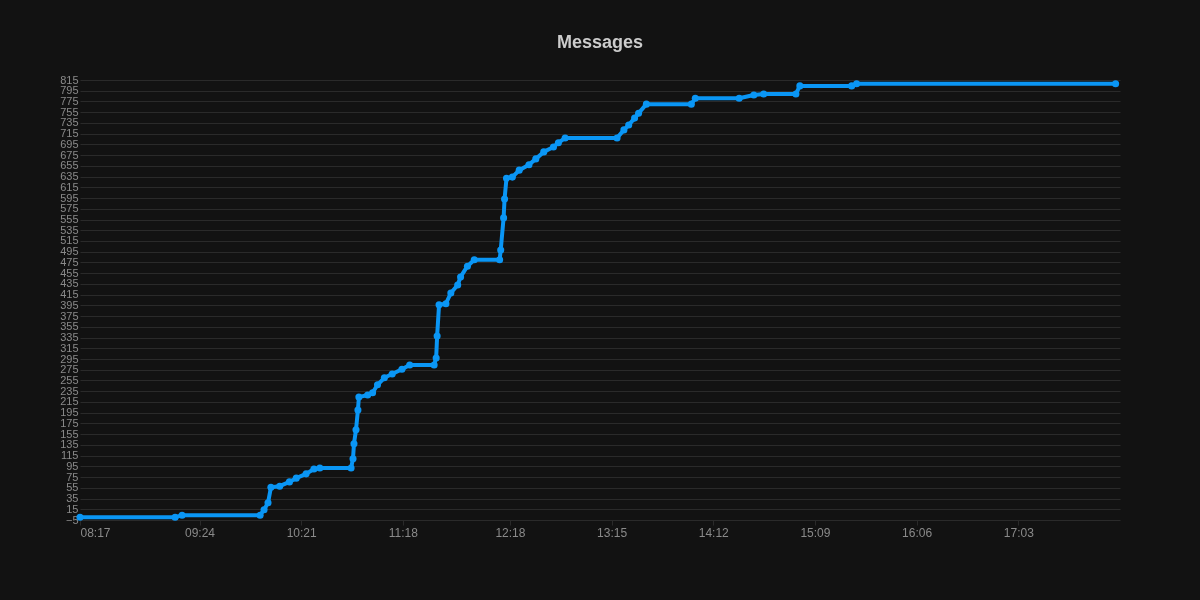 Image resolution: width=1200 pixels, height=600 pixels. What do you see at coordinates (69, 433) in the screenshot?
I see `y-tick-label: 155` at bounding box center [69, 433].